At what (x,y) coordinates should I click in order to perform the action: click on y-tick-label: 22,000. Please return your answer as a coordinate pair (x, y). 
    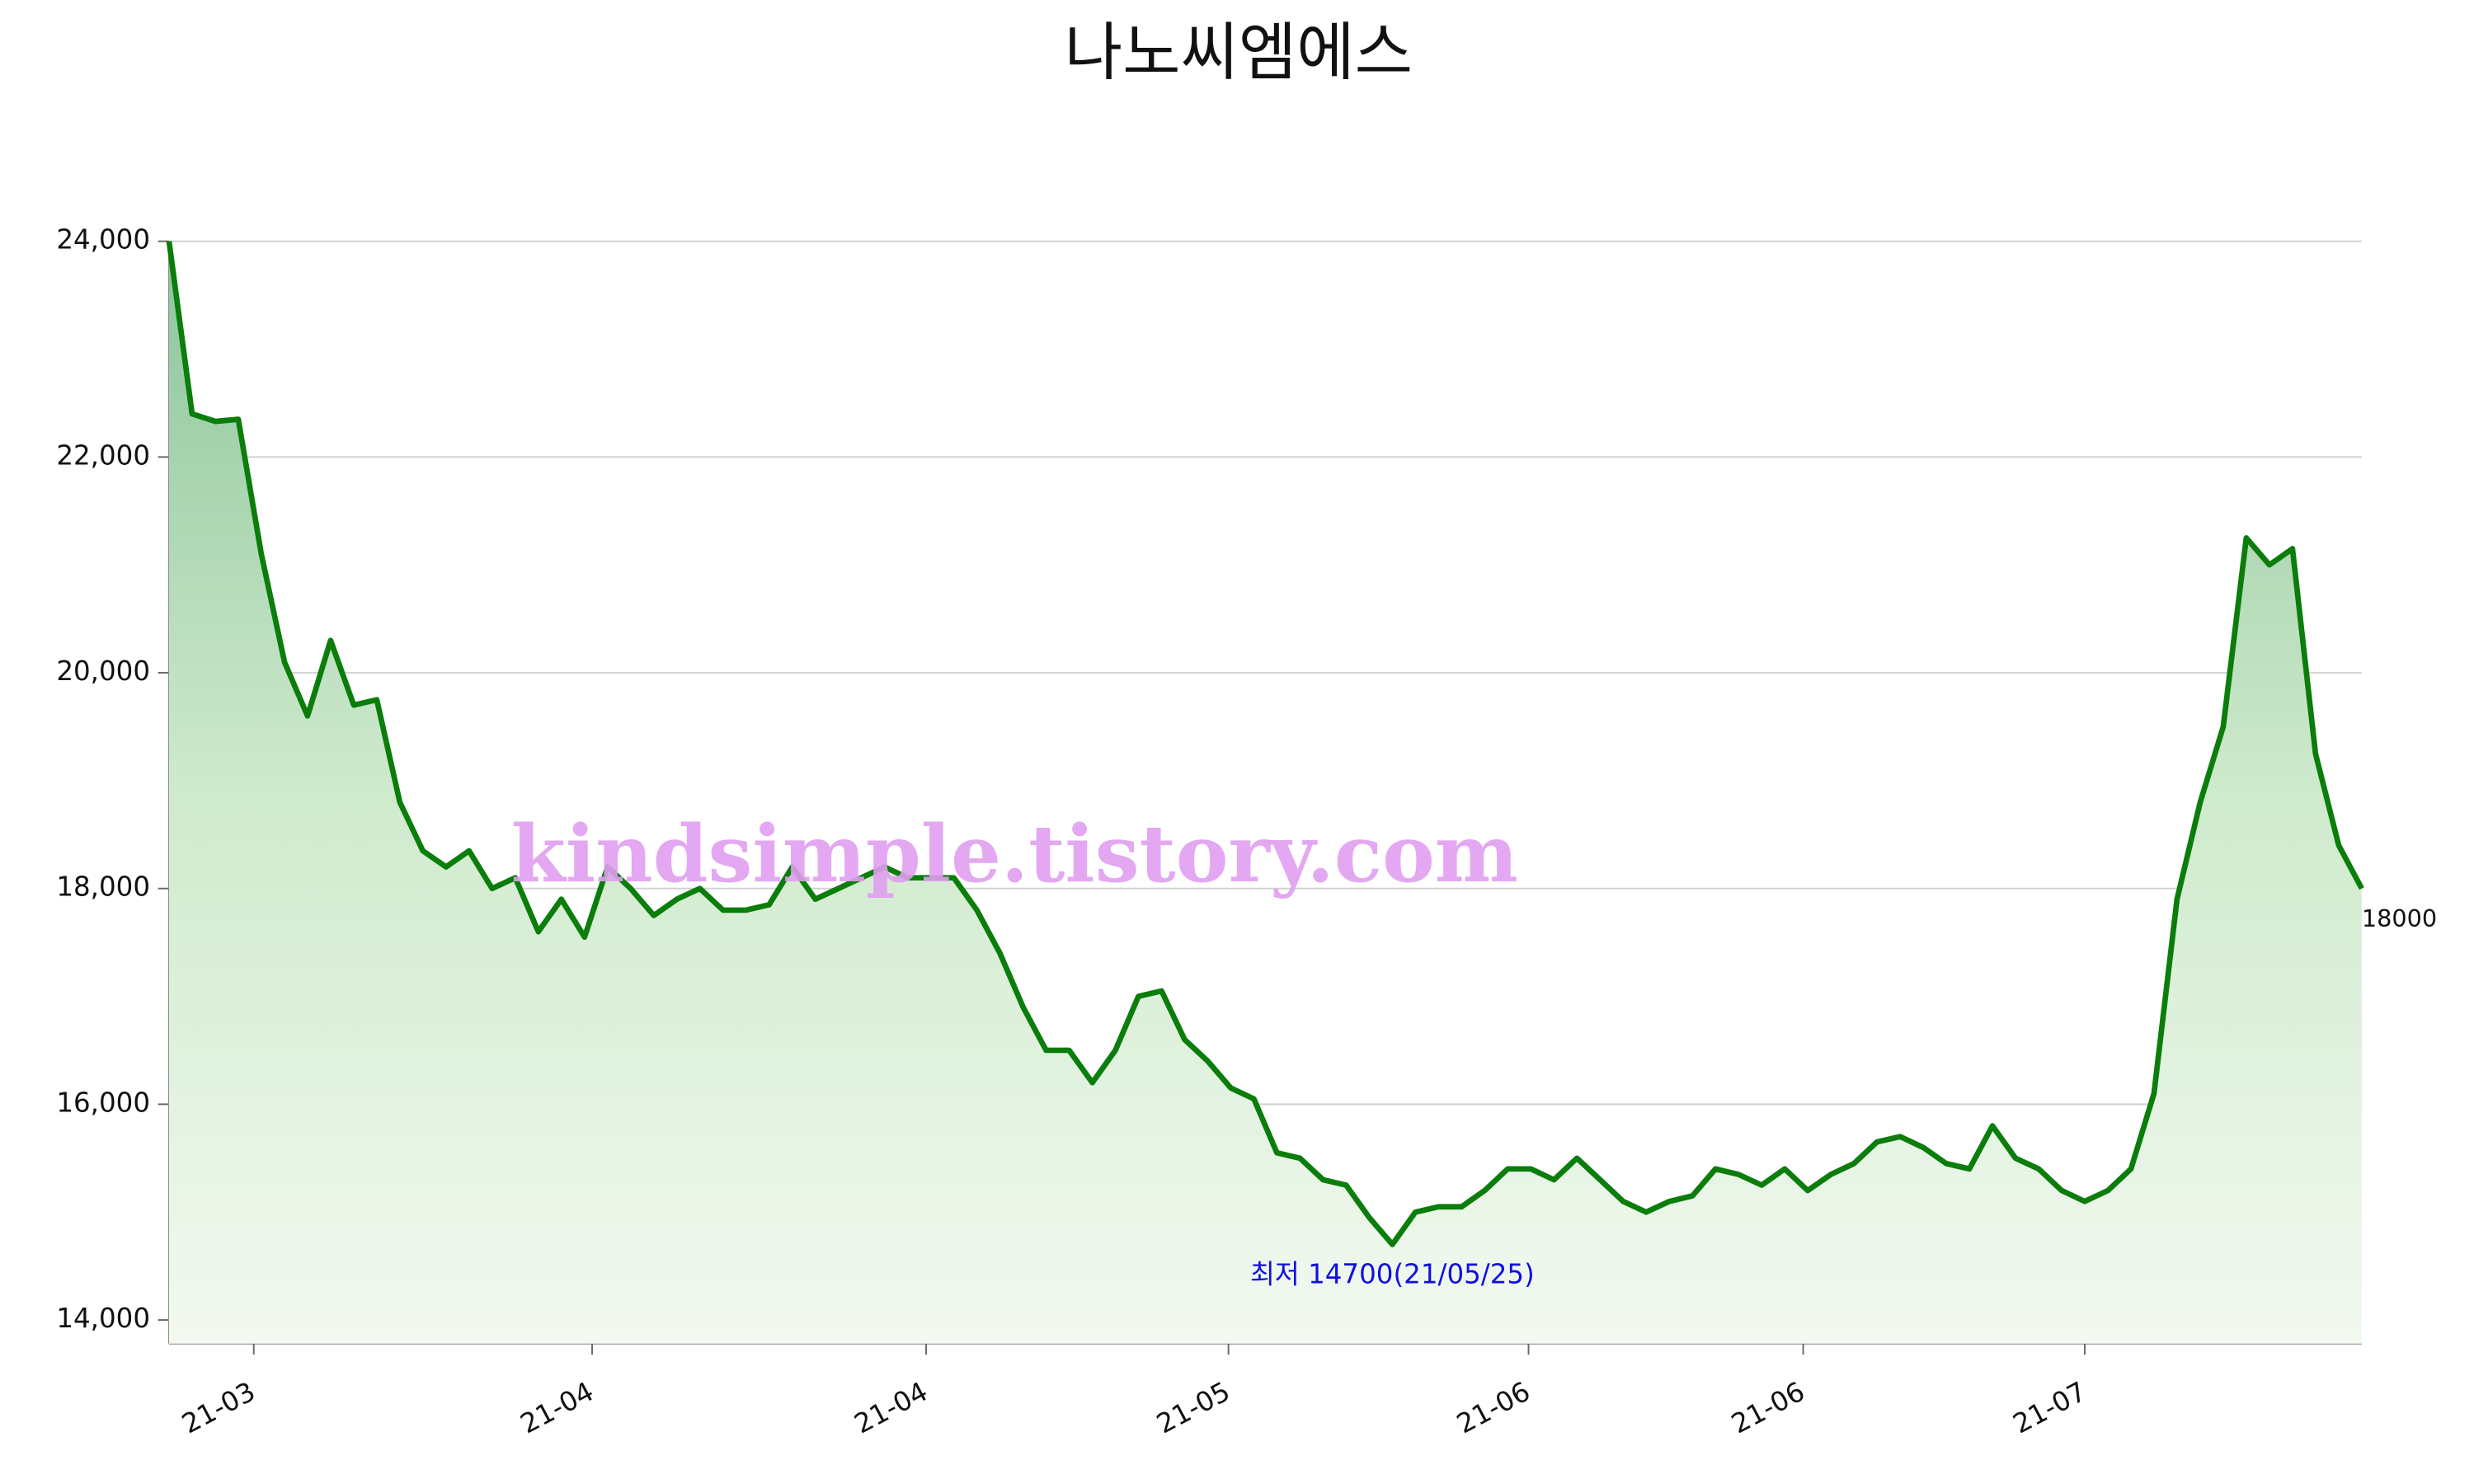
    Looking at the image, I should click on (103, 455).